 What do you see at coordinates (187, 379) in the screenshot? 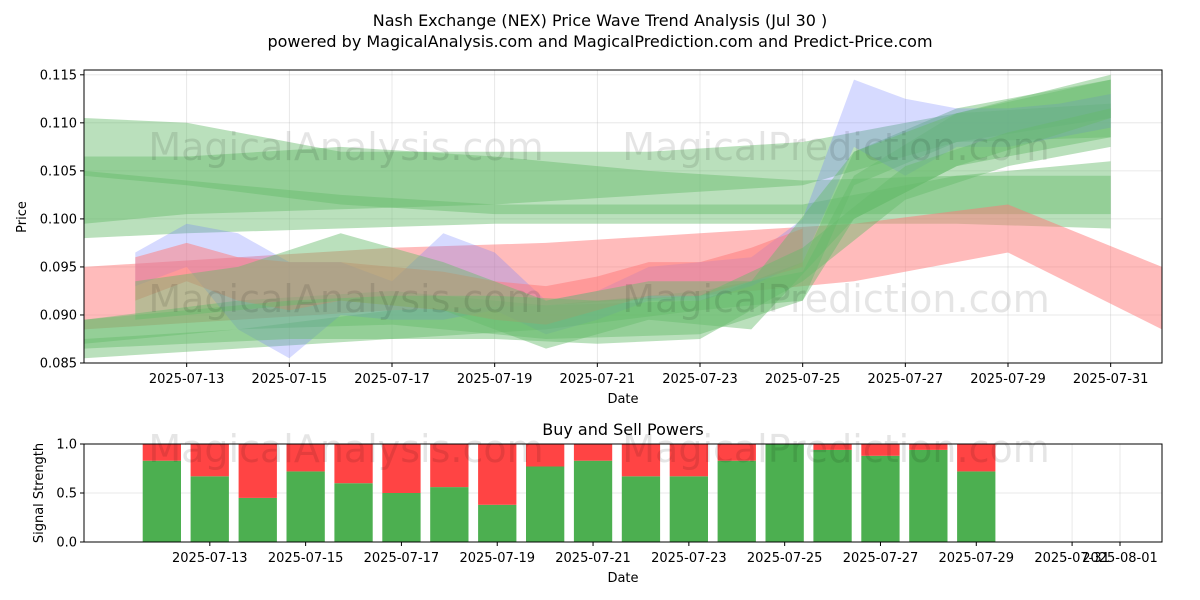
I see `price-x-tick-label: 2025-07-13` at bounding box center [187, 379].